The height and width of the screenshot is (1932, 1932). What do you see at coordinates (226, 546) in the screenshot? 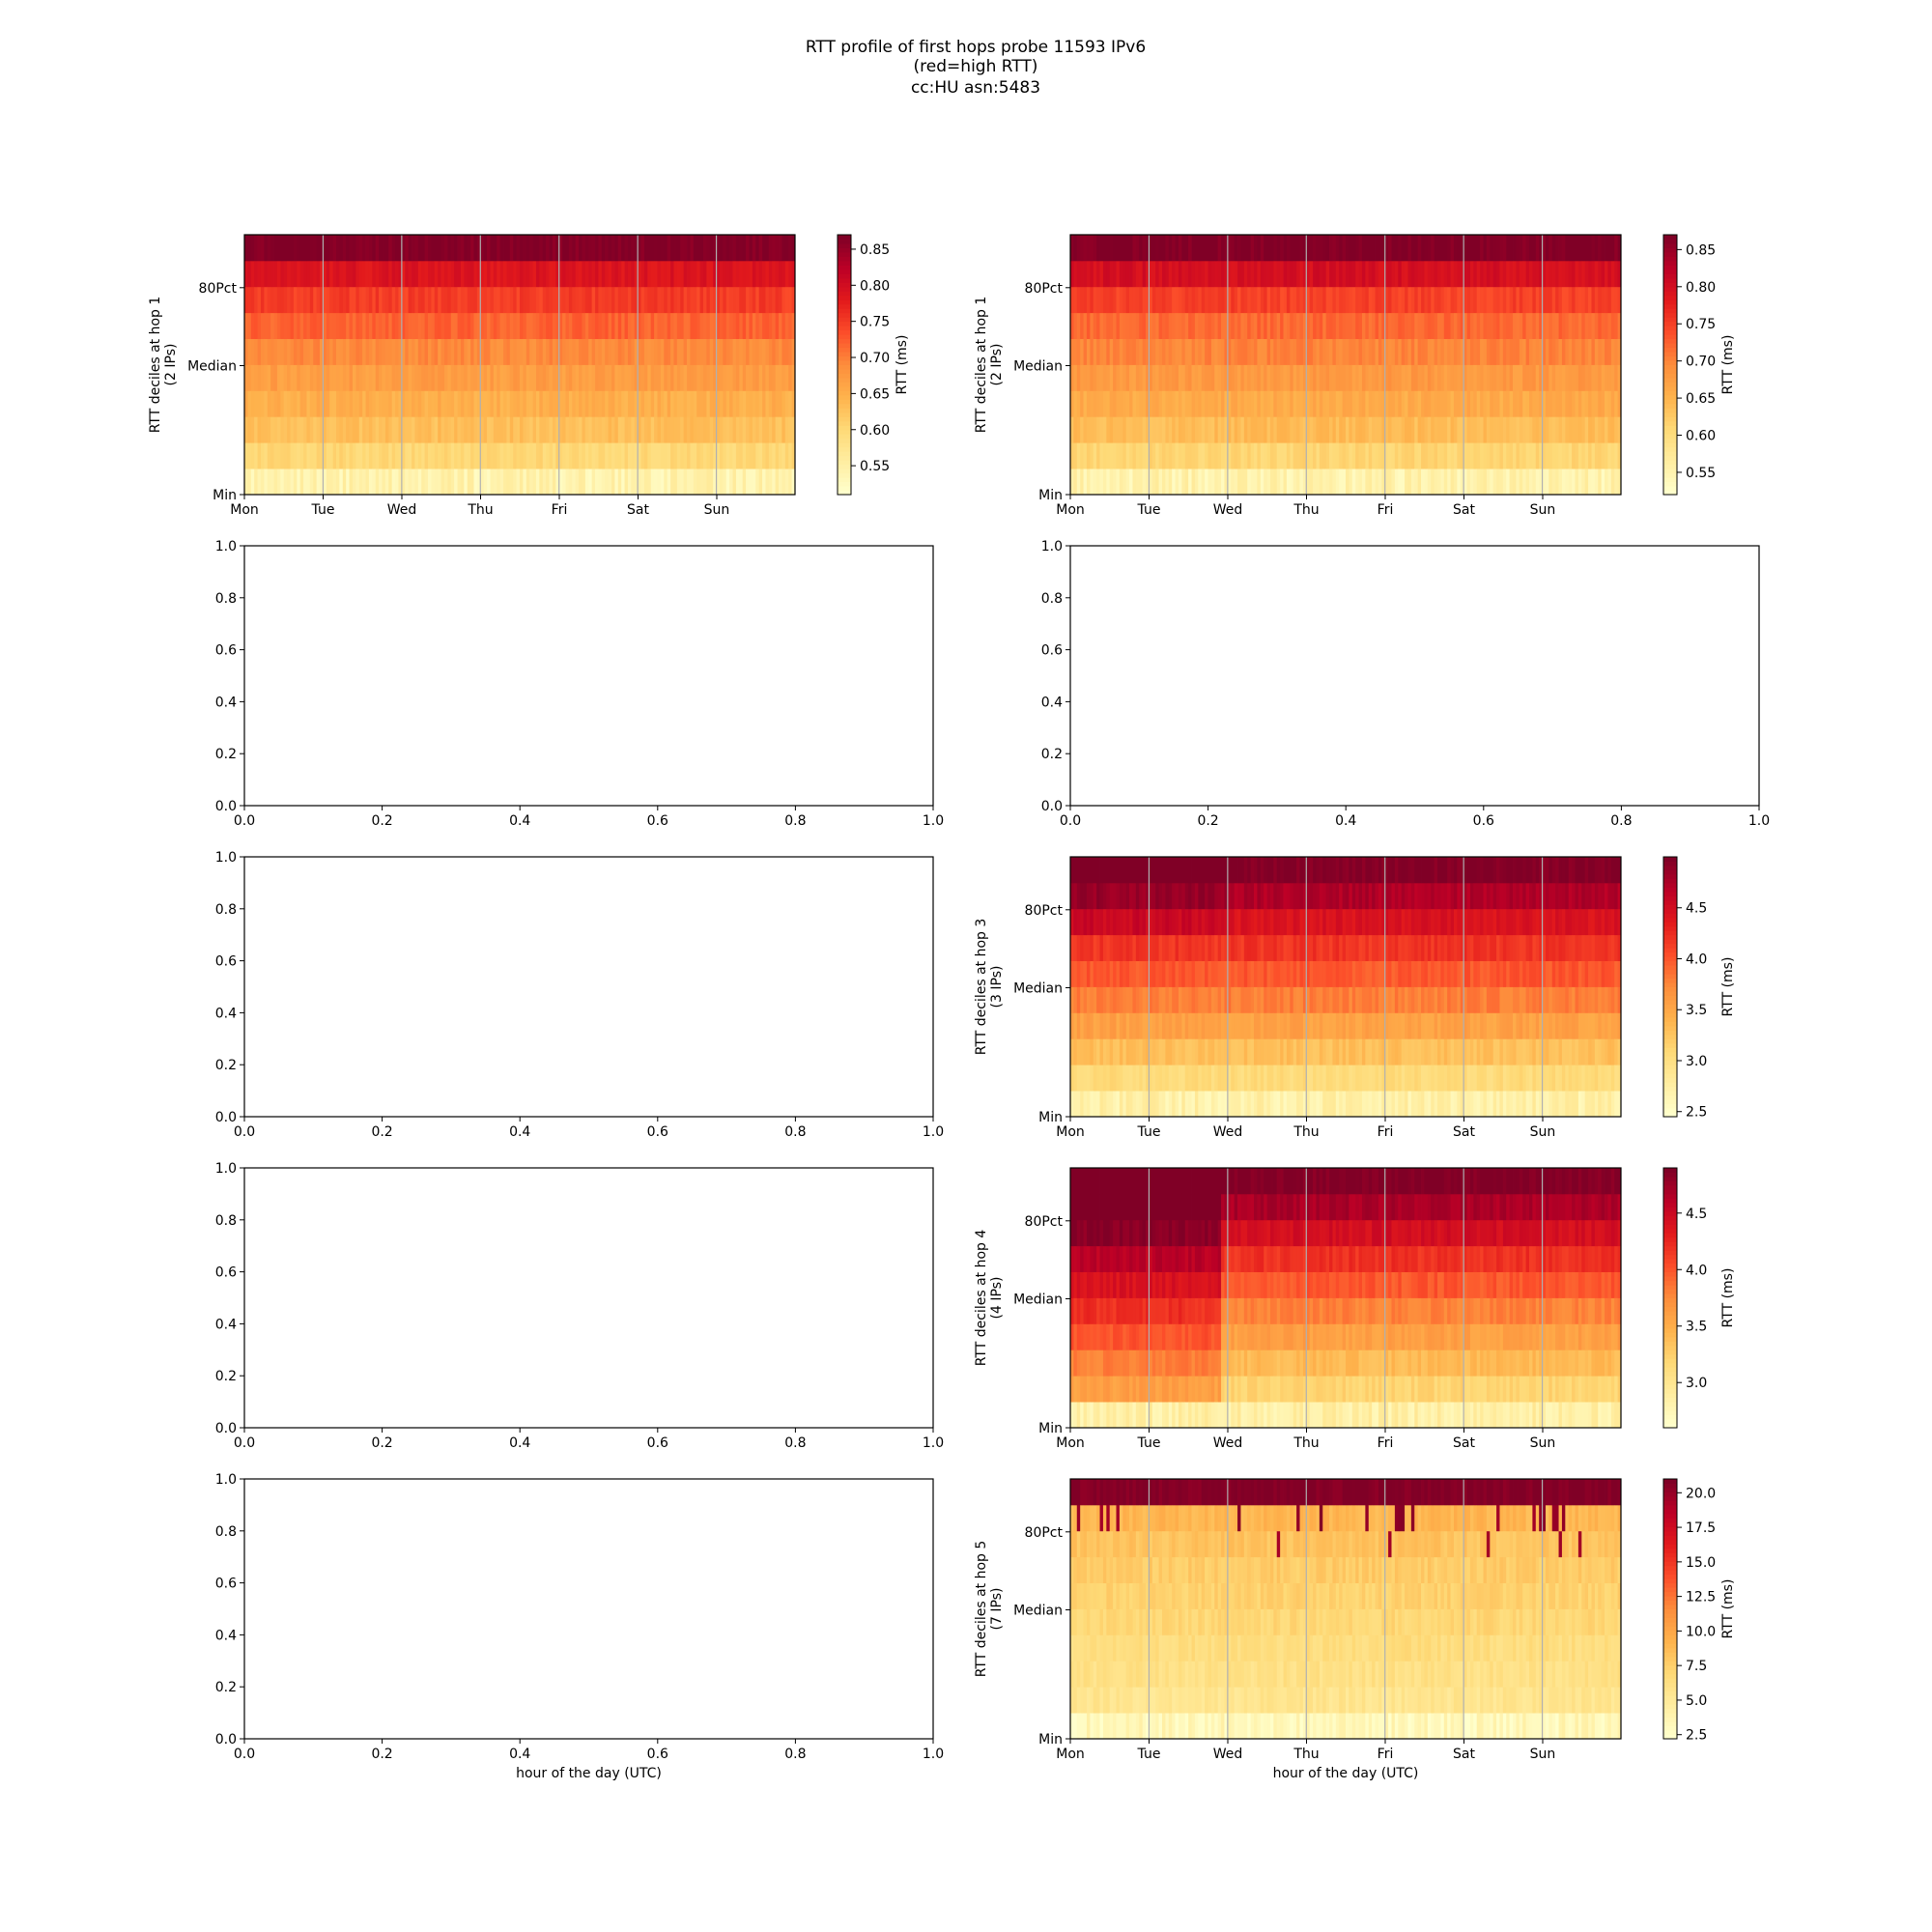
I see `y-tick-label: 1.0` at bounding box center [226, 546].